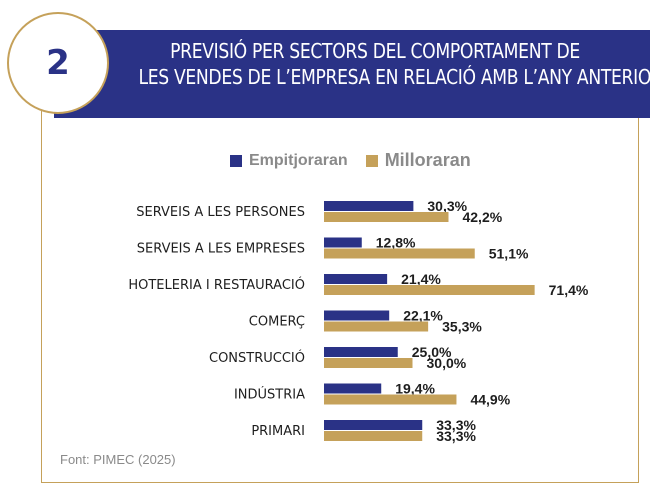 This screenshot has height=495, width=658. I want to click on bar-empitjoraran-construccio, so click(361, 352).